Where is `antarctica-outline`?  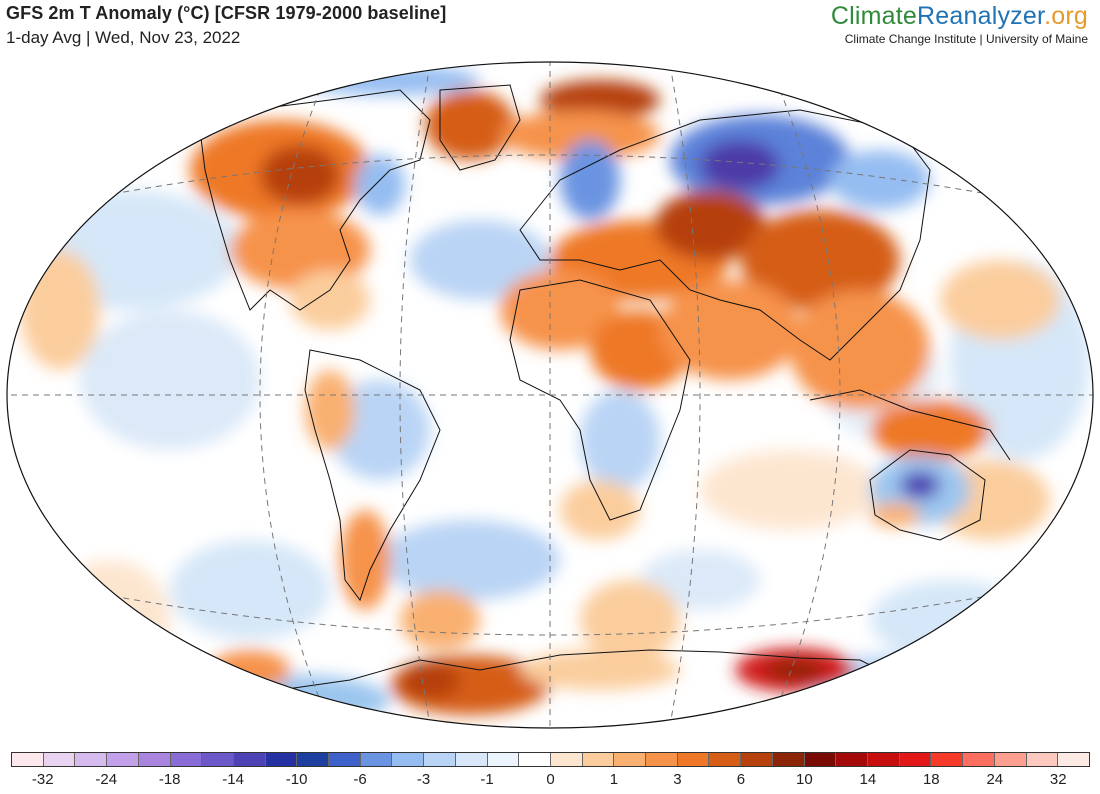 antarctica-outline is located at coordinates (550, 680).